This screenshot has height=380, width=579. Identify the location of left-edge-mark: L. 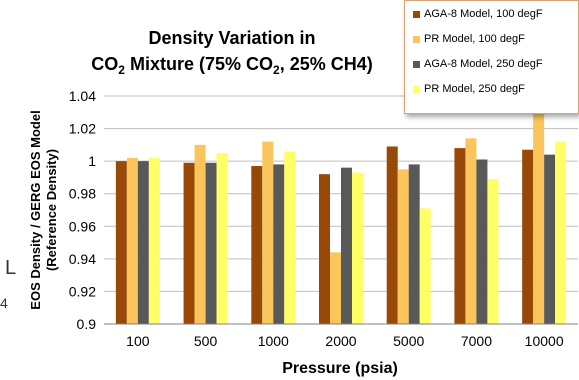
(11, 268).